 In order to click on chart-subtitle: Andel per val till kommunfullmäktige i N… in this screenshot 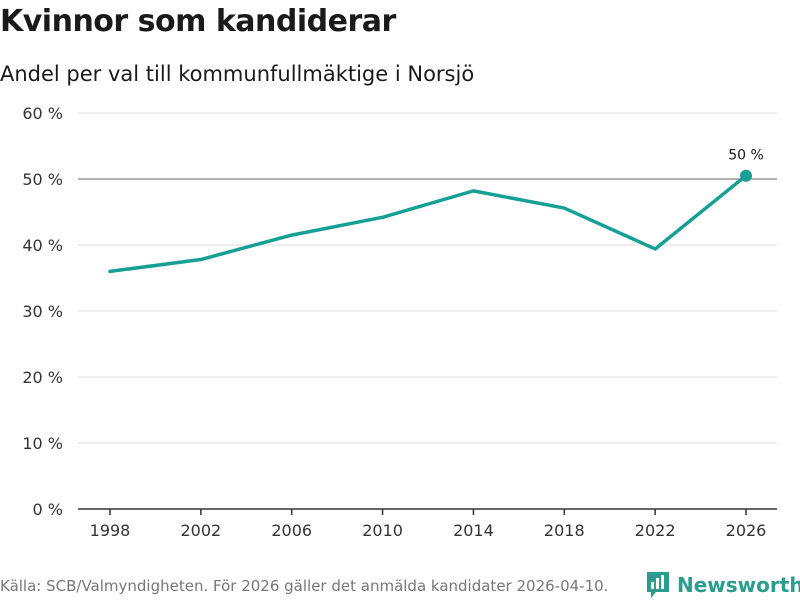, I will do `click(237, 74)`.